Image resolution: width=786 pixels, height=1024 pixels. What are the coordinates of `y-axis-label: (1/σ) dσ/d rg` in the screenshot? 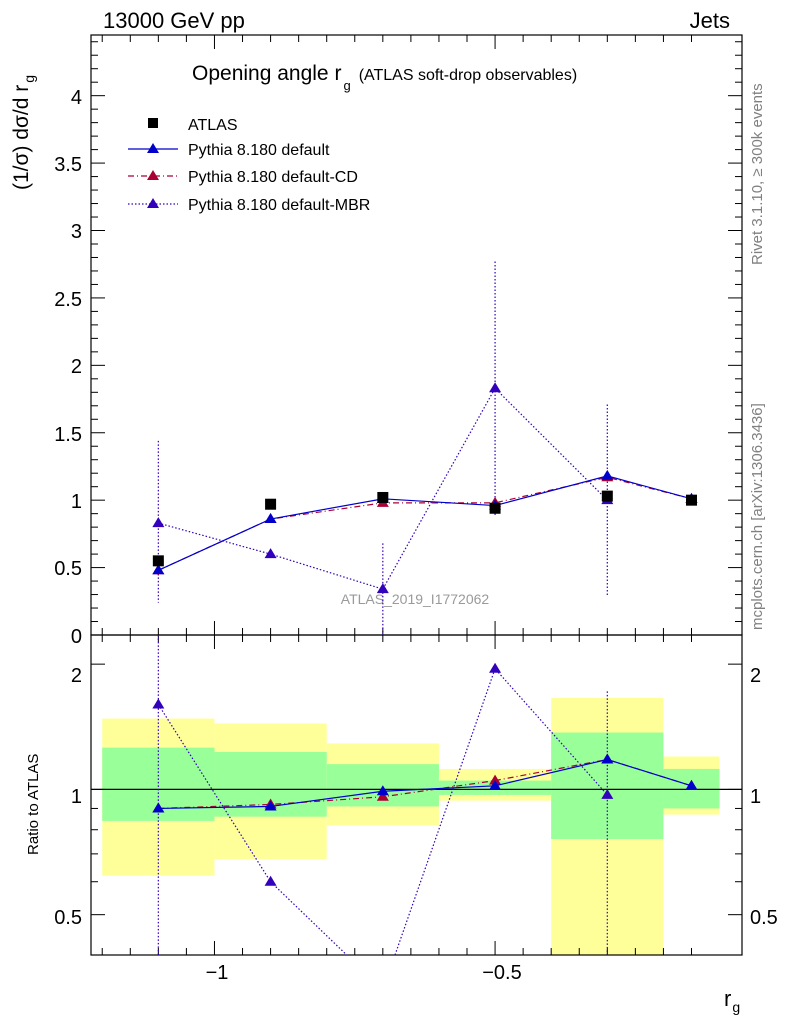 It's located at (23, 132).